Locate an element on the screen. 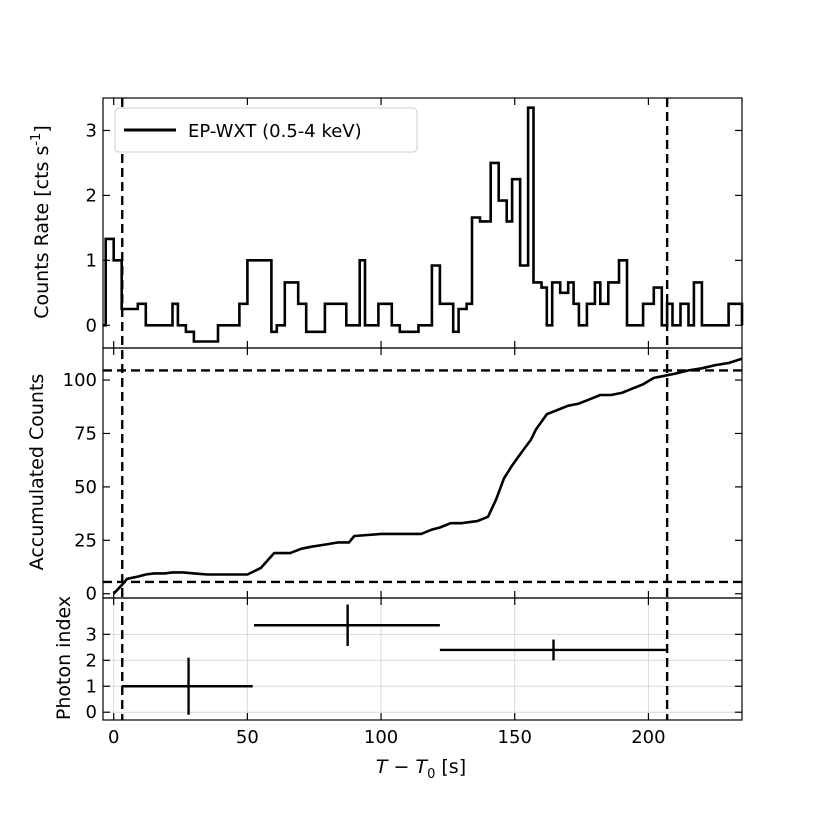  photon-index-panel: 0 1 2 3 0 50 100 150 200 is located at coordinates (414, 672).